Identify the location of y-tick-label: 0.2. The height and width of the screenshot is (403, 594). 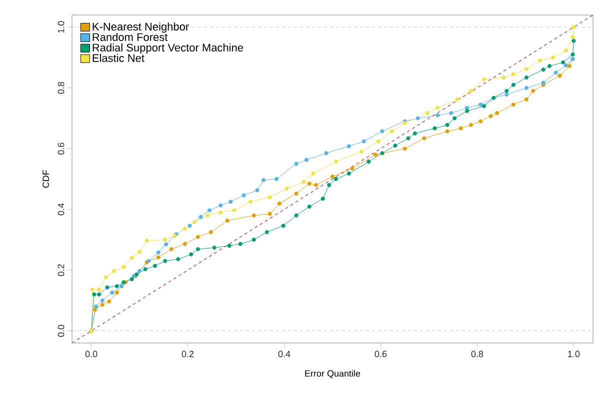
(61, 270).